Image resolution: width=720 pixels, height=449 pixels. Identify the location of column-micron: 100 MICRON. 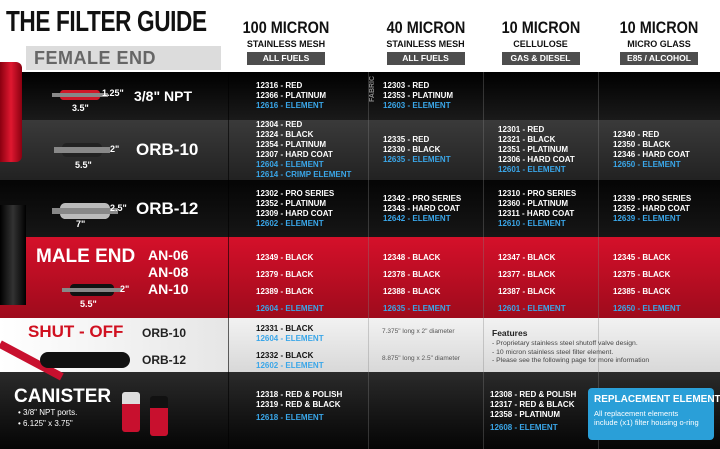
(286, 27).